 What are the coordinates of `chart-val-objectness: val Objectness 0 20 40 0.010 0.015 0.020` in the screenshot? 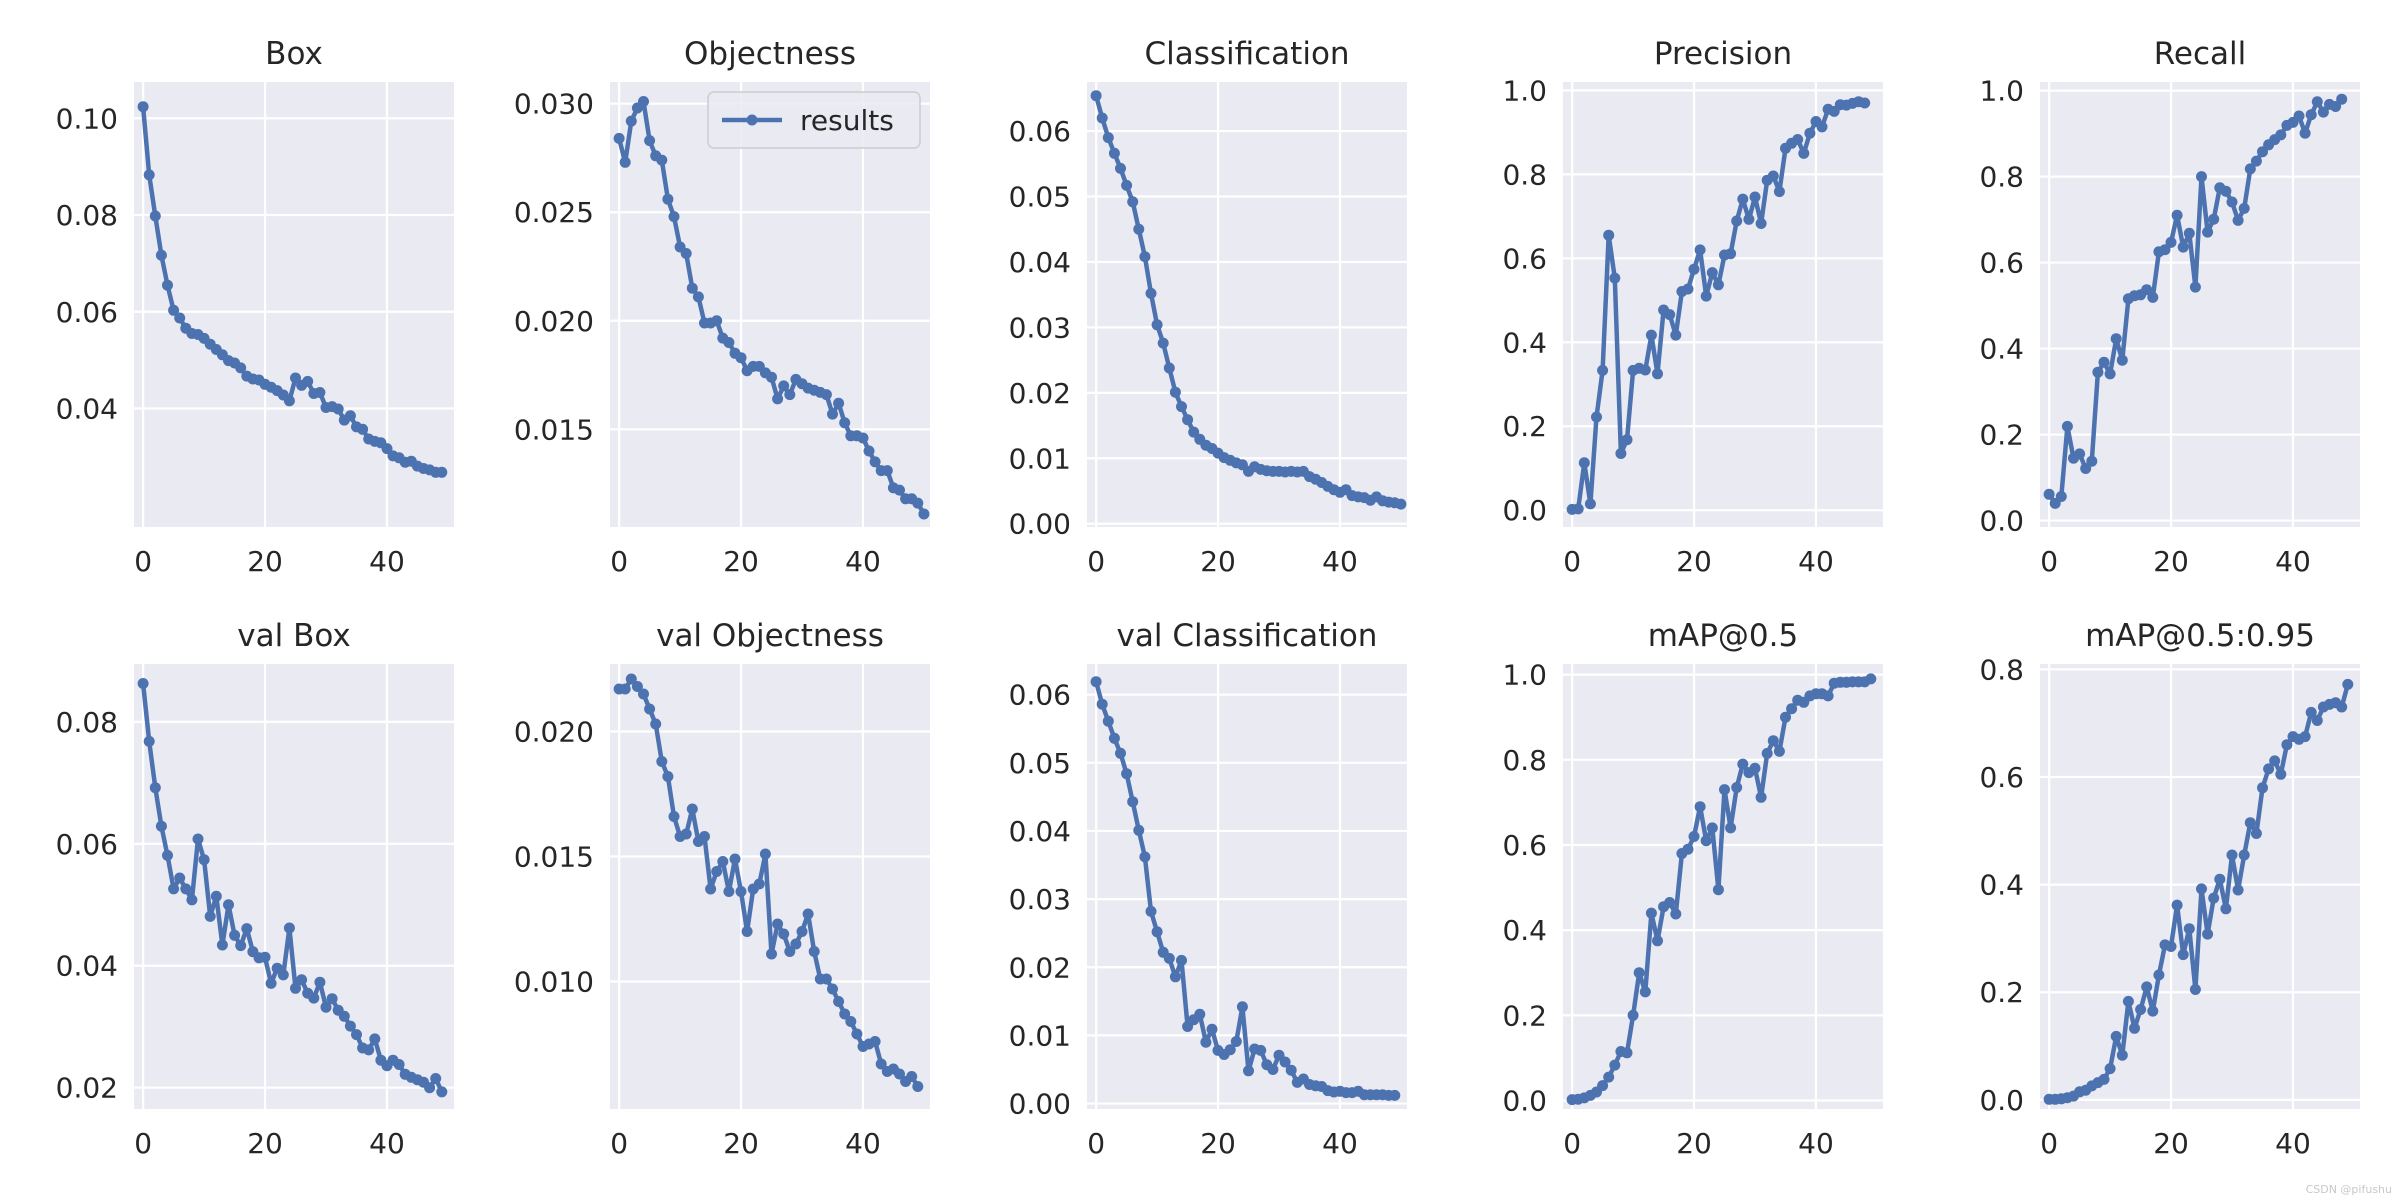 It's located at (722, 889).